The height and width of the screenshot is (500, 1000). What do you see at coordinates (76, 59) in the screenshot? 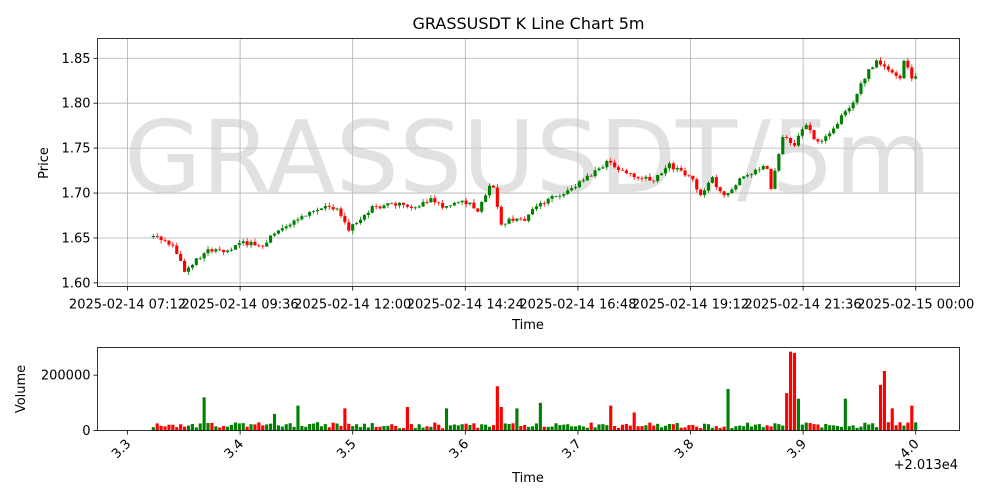
I see `price-y-tick-label: 1.85` at bounding box center [76, 59].